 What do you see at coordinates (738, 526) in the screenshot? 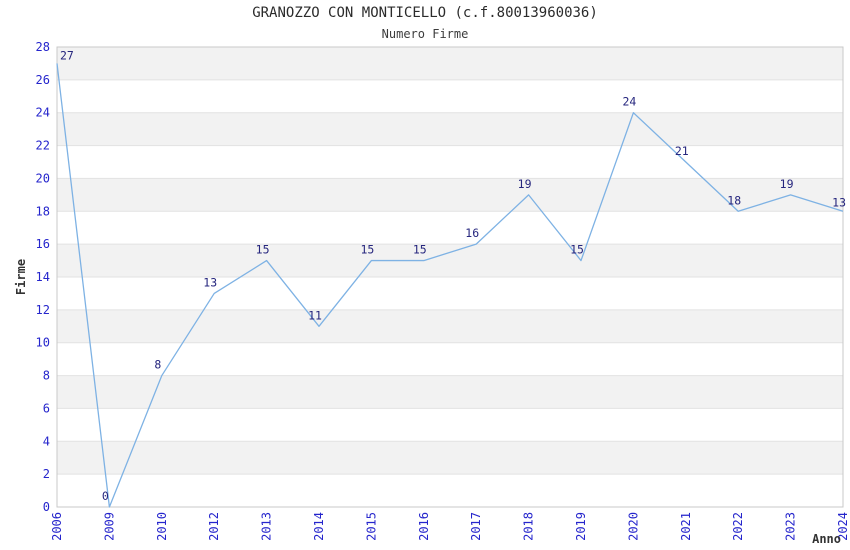
I see `x-tick-label: 2022` at bounding box center [738, 526].